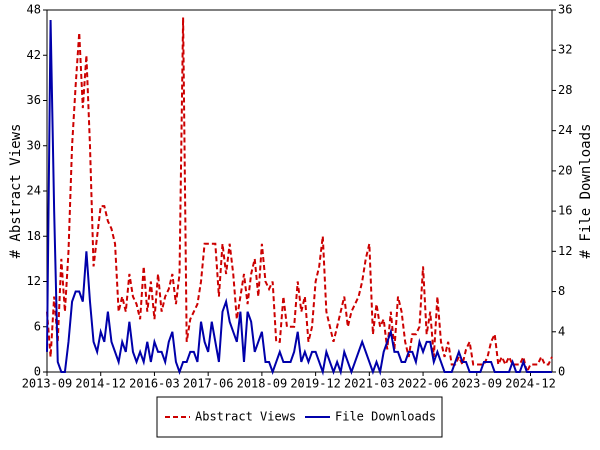  I want to click on x-tick-label: 2023-09, so click(476, 384).